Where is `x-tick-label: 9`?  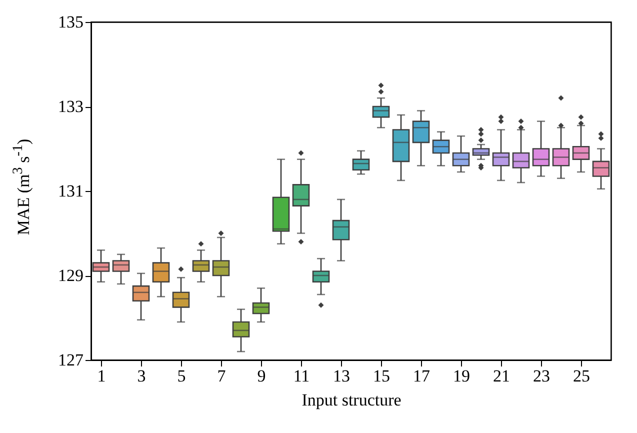
x-tick-label: 9 is located at coordinates (261, 376).